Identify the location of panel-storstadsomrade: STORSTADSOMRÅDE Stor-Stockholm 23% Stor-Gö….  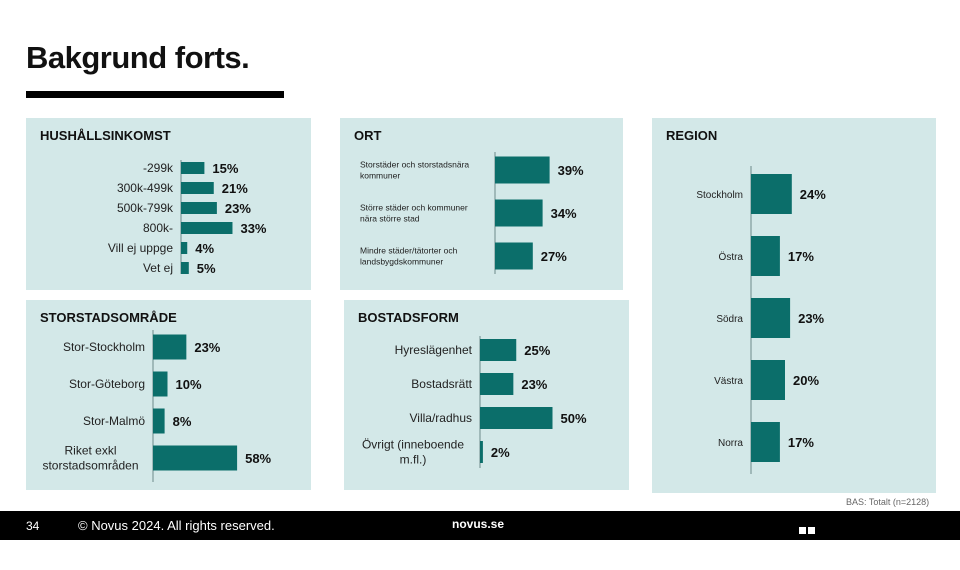
(168, 395).